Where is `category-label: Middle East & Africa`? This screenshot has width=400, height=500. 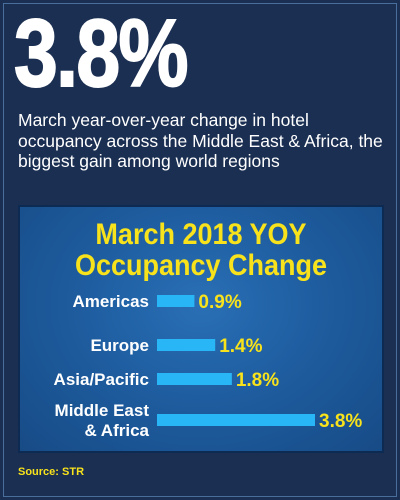 category-label: Middle East & Africa is located at coordinates (102, 420).